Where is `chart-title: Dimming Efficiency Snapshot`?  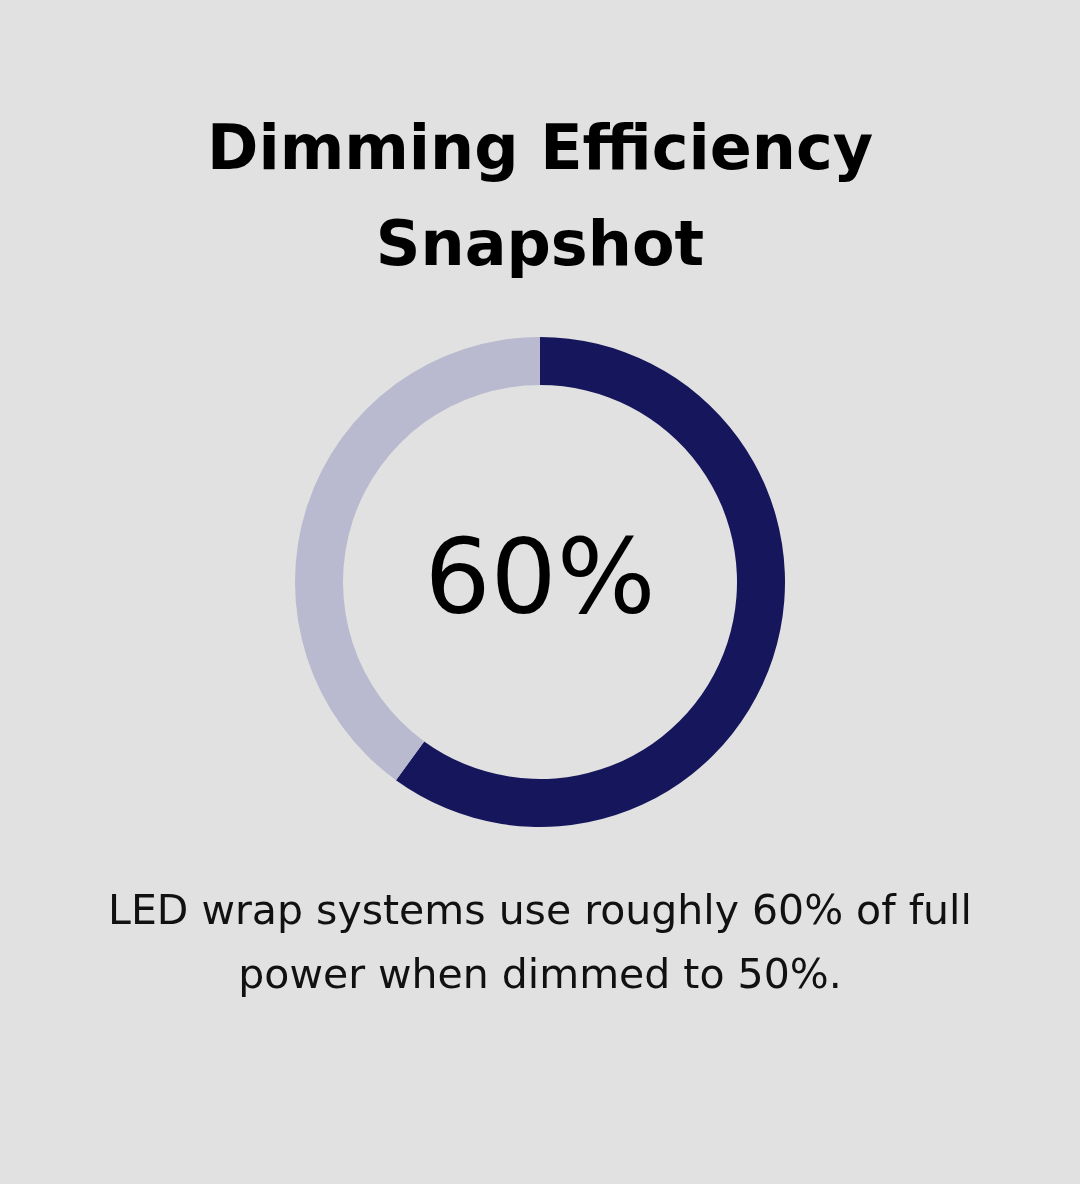
chart-title: Dimming Efficiency Snapshot is located at coordinates (540, 196).